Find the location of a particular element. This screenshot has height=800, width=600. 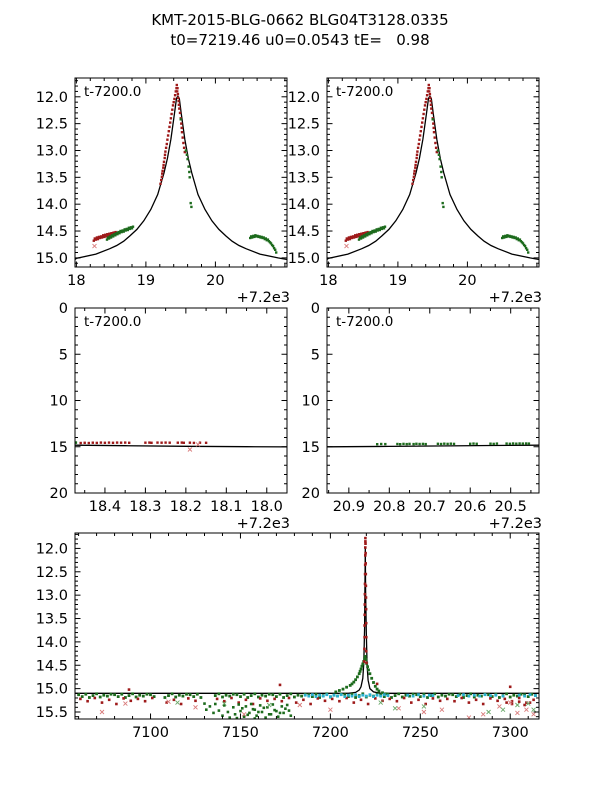

x-tick-label: 20.5 is located at coordinates (511, 507).